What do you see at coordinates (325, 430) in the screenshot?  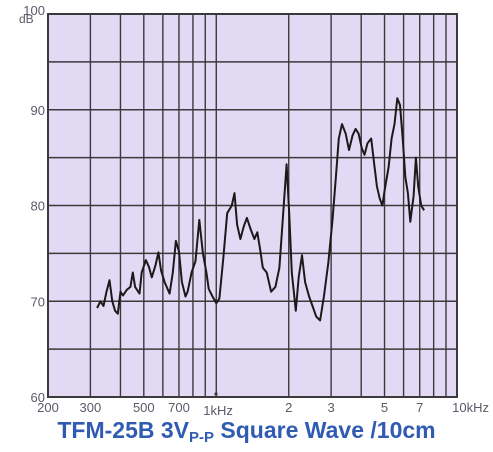 I see `caption-description: Square Wave /10cm` at bounding box center [325, 430].